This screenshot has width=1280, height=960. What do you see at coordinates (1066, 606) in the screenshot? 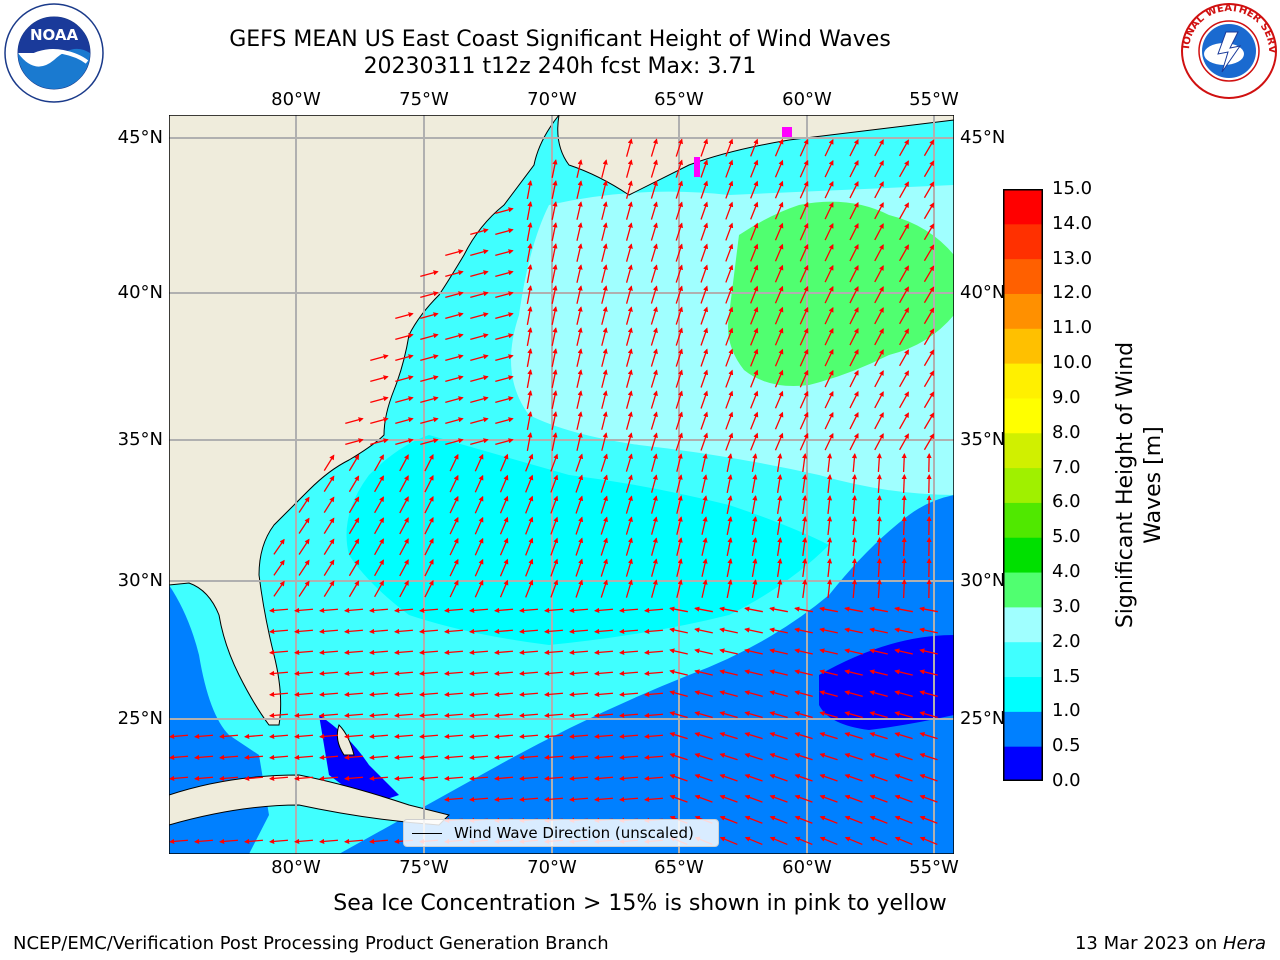
I see `colorbar-tick-label: 3.0` at bounding box center [1066, 606].